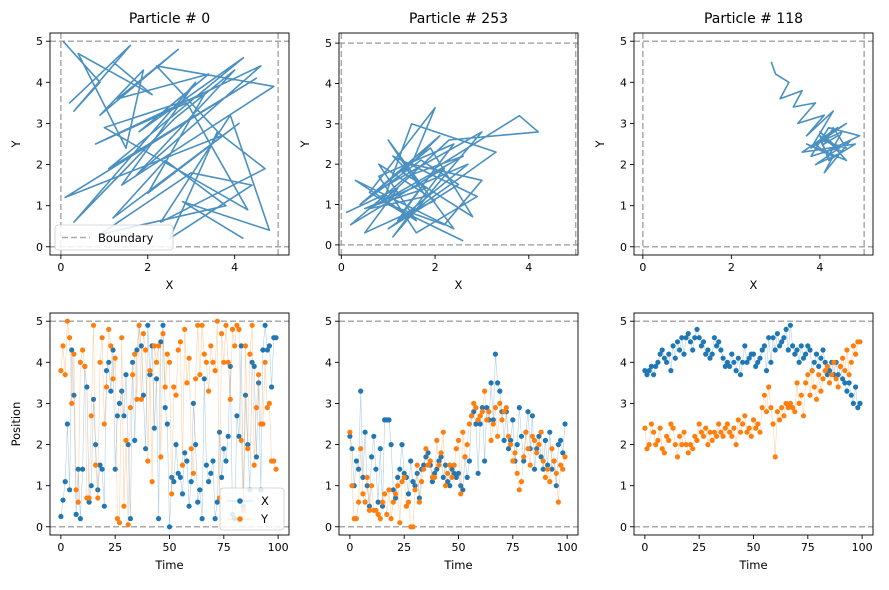 The image size is (889, 590). What do you see at coordinates (168, 565) in the screenshot?
I see `x-axis-label: Time` at bounding box center [168, 565].